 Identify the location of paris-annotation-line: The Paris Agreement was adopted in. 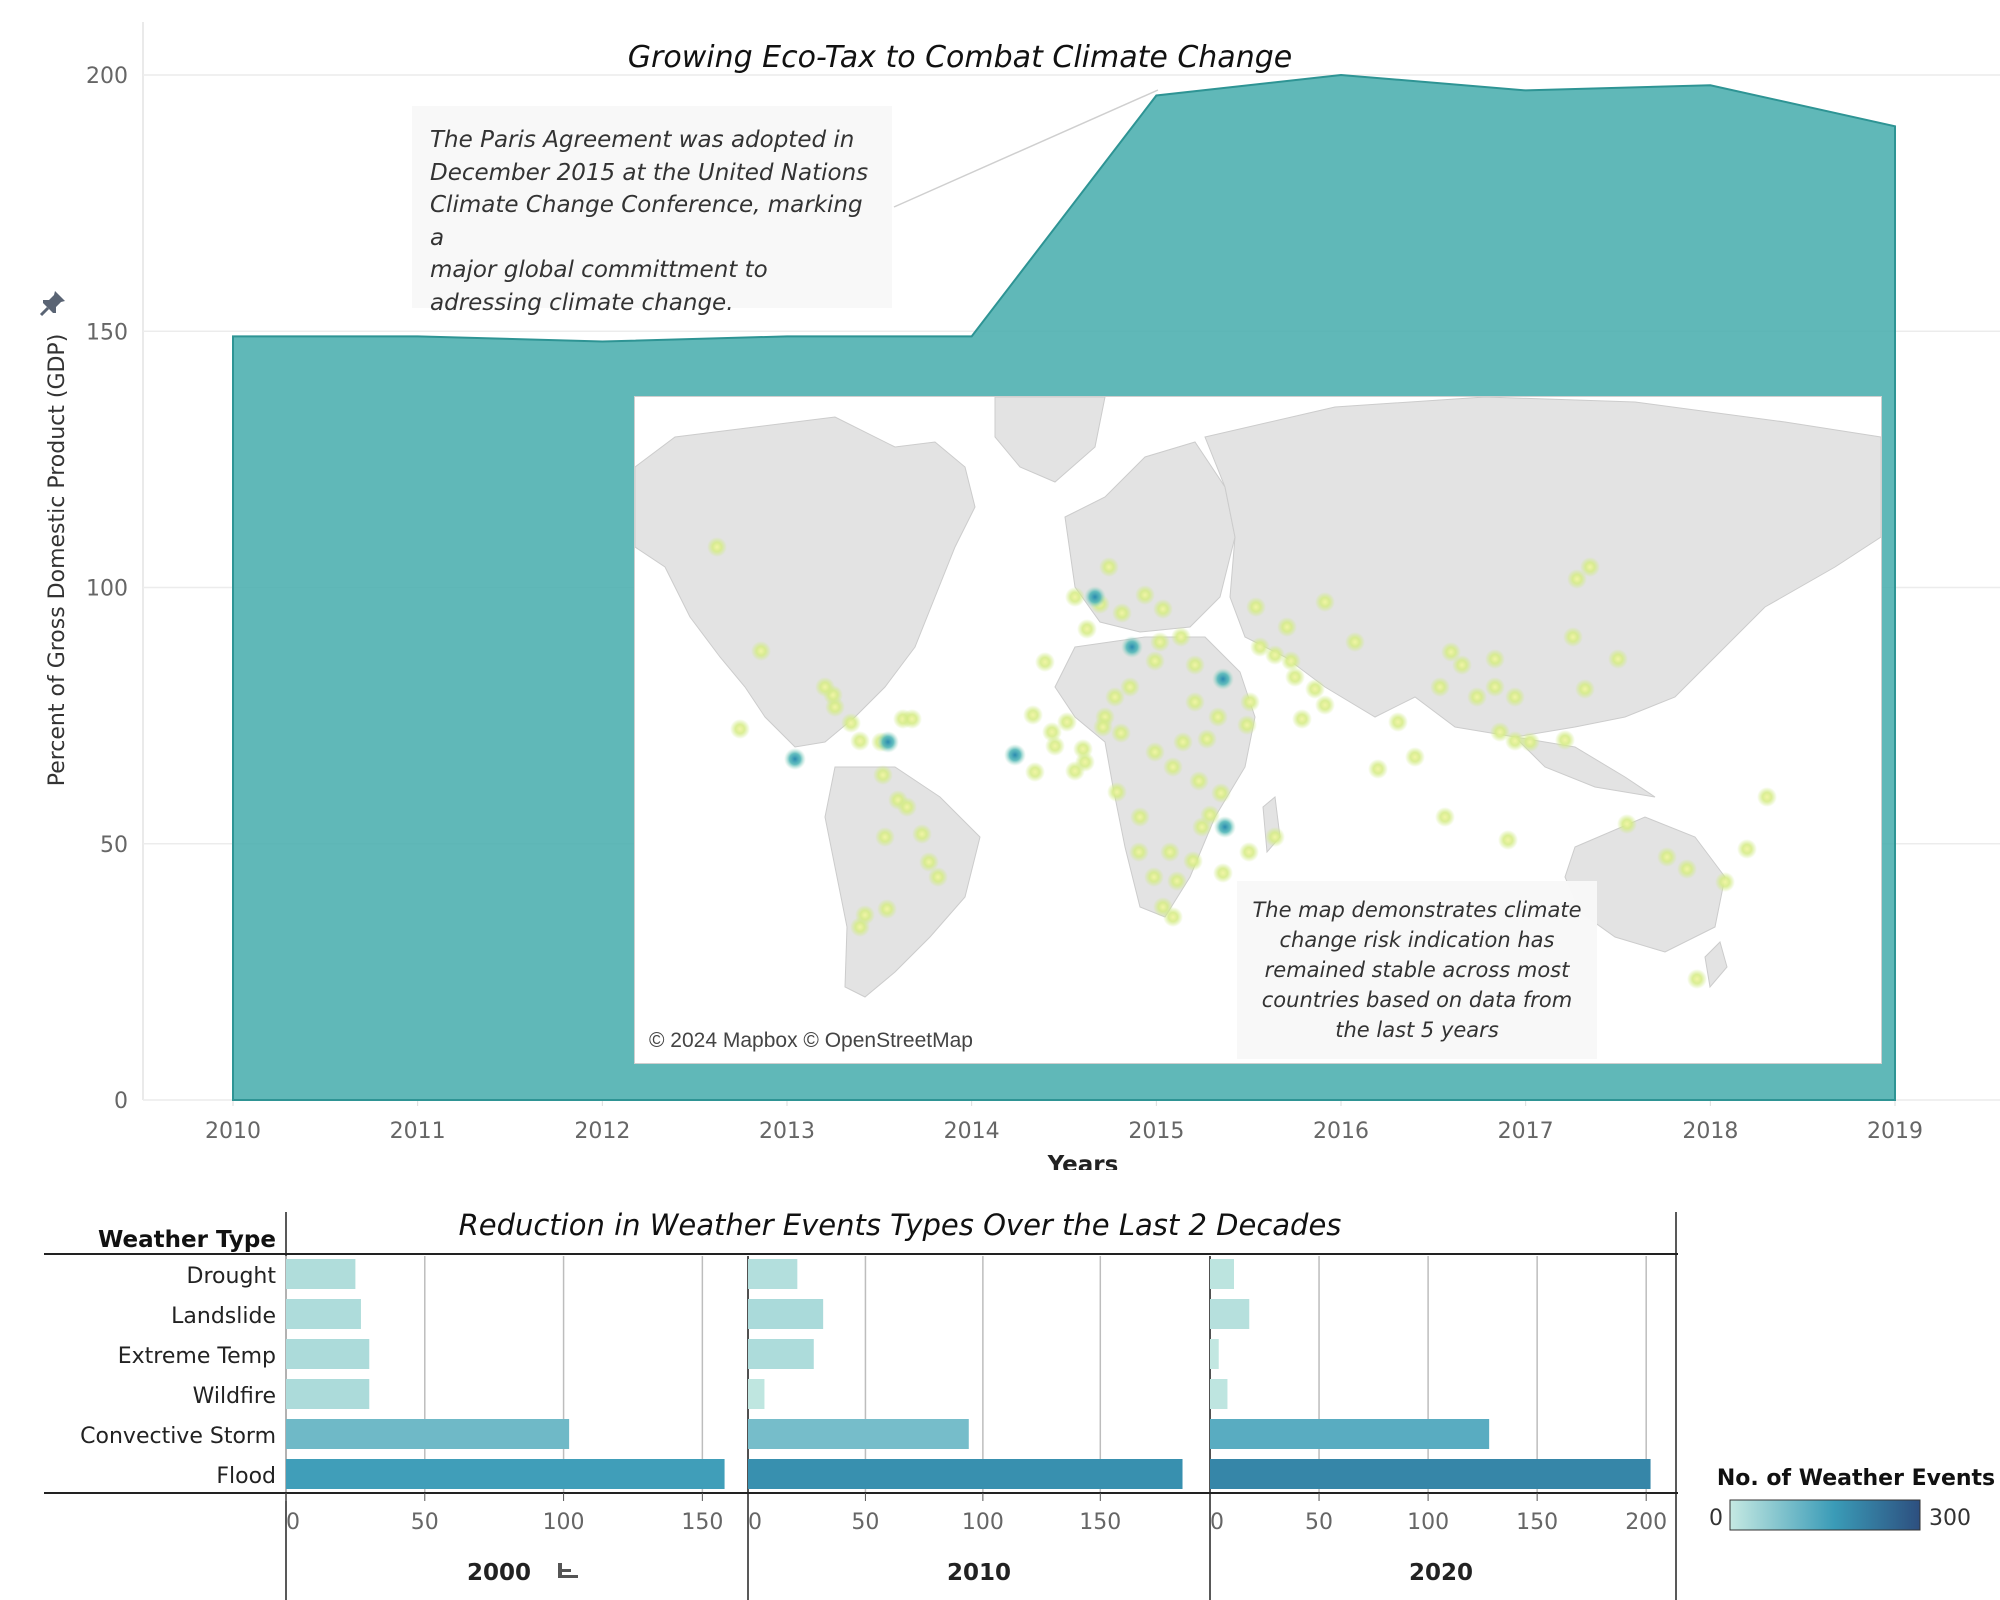
(642, 140).